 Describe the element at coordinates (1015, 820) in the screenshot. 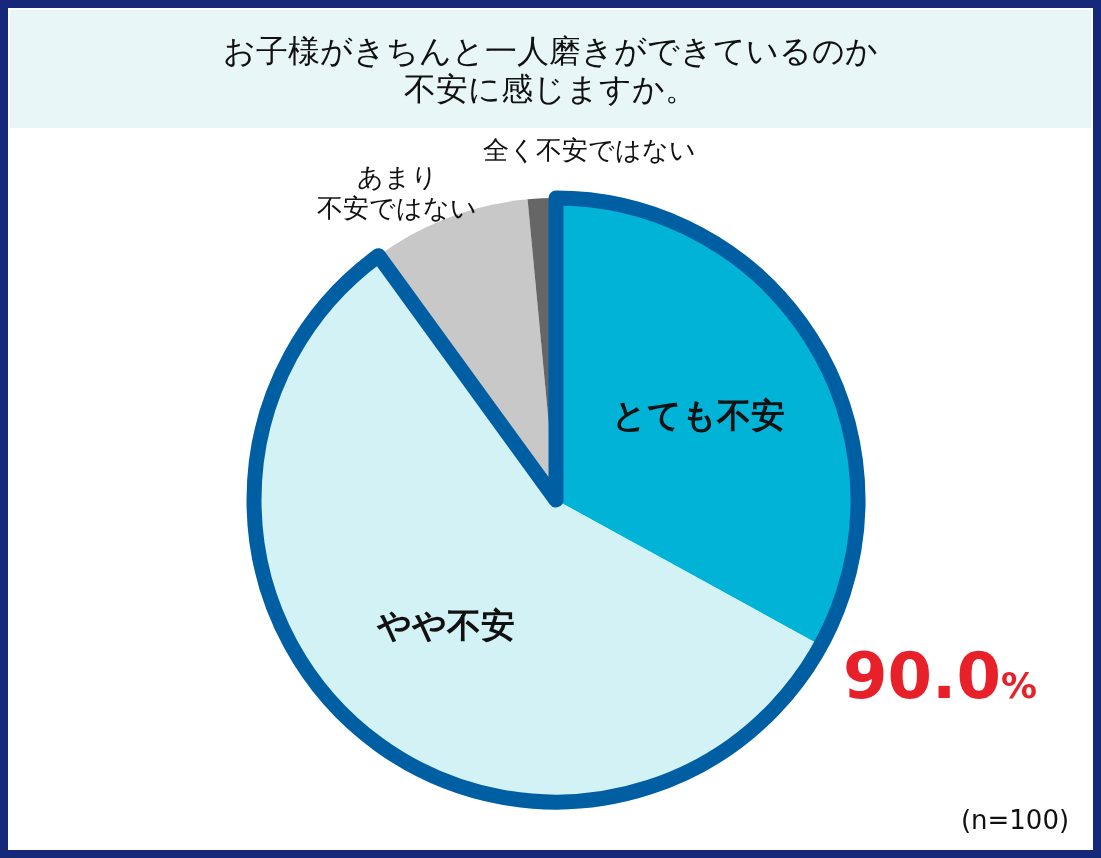

I see `text: (n=100)` at that location.